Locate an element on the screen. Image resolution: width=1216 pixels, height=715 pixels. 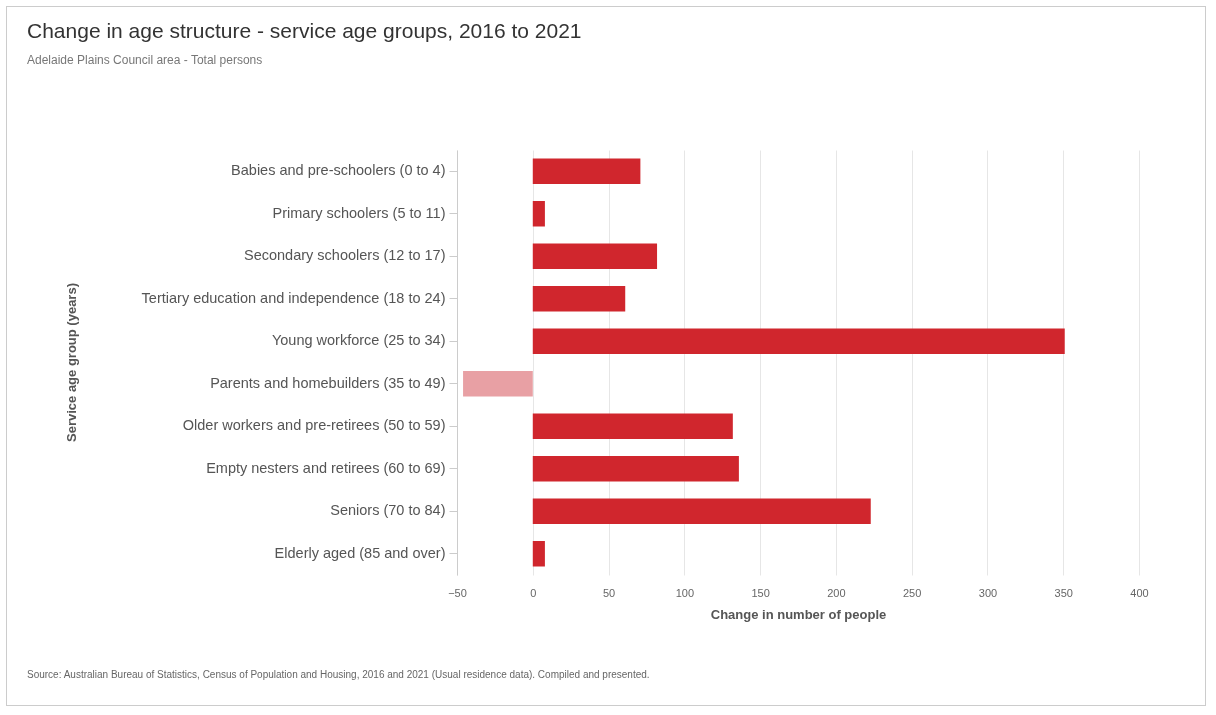
y-tick-label: Elderly aged (85 and over) is located at coordinates (360, 552).